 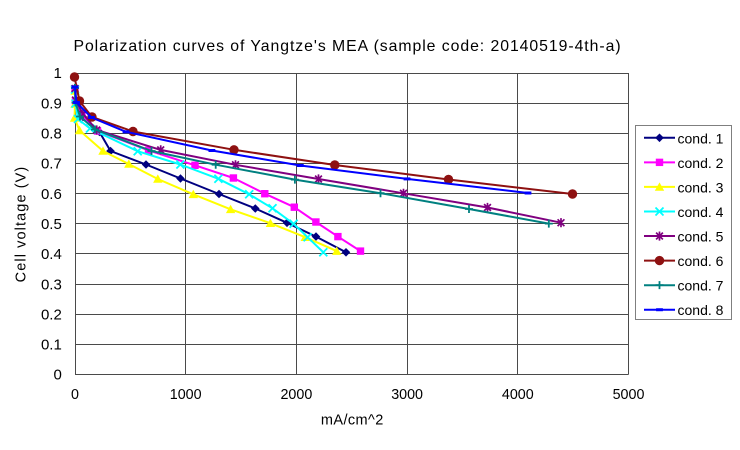 I want to click on svg-text: cond. 8, so click(x=701, y=310).